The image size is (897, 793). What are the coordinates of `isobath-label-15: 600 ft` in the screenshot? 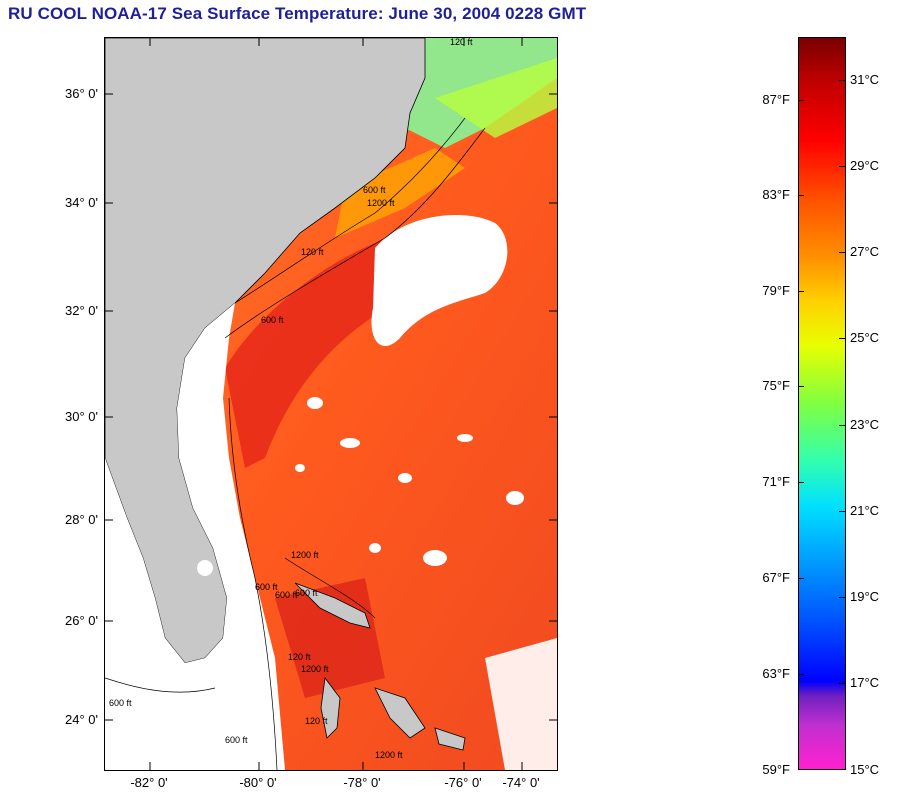 It's located at (266, 587).